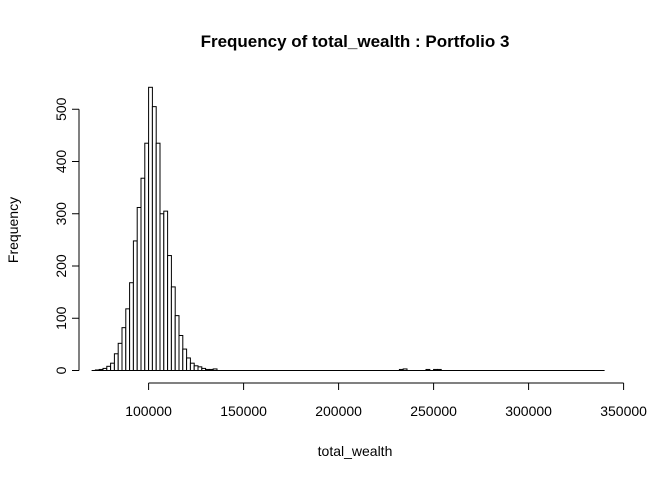 The width and height of the screenshot is (672, 480). What do you see at coordinates (355, 41) in the screenshot?
I see `chart-title: Frequency of total_wealth : Portfolio 3` at bounding box center [355, 41].